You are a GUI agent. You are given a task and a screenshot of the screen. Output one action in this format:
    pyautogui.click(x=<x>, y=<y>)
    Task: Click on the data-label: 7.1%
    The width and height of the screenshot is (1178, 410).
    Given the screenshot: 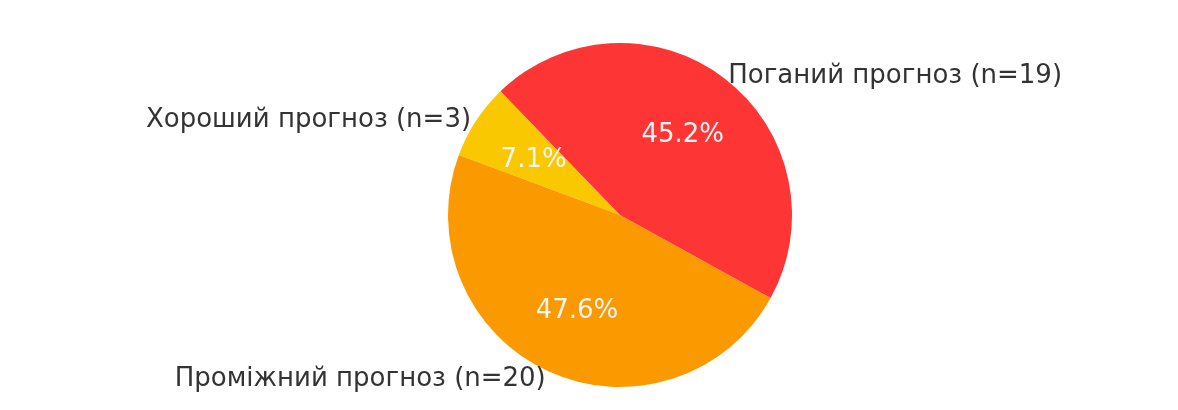 What is the action you would take?
    pyautogui.click(x=533, y=158)
    